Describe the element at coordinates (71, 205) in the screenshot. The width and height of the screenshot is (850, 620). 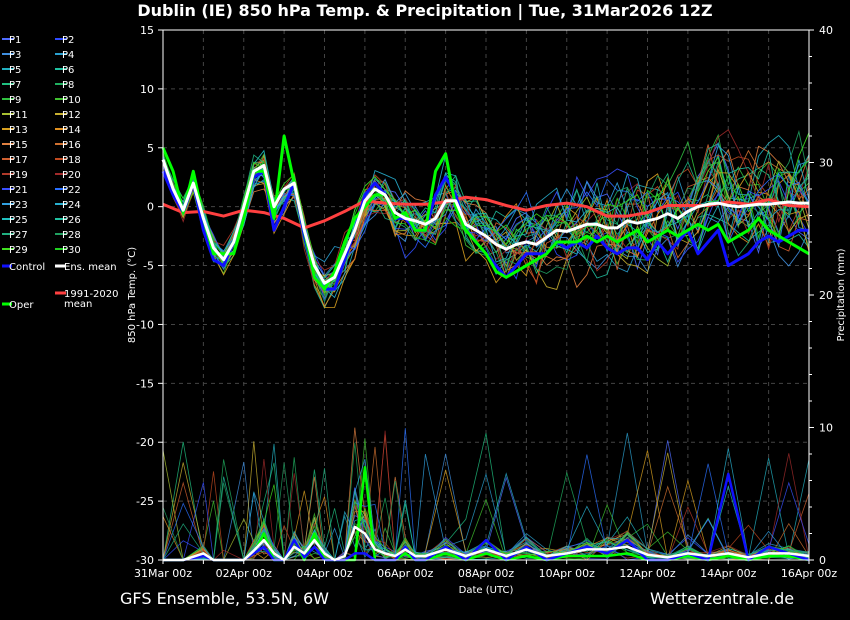
I see `legend-label: P24` at that location.